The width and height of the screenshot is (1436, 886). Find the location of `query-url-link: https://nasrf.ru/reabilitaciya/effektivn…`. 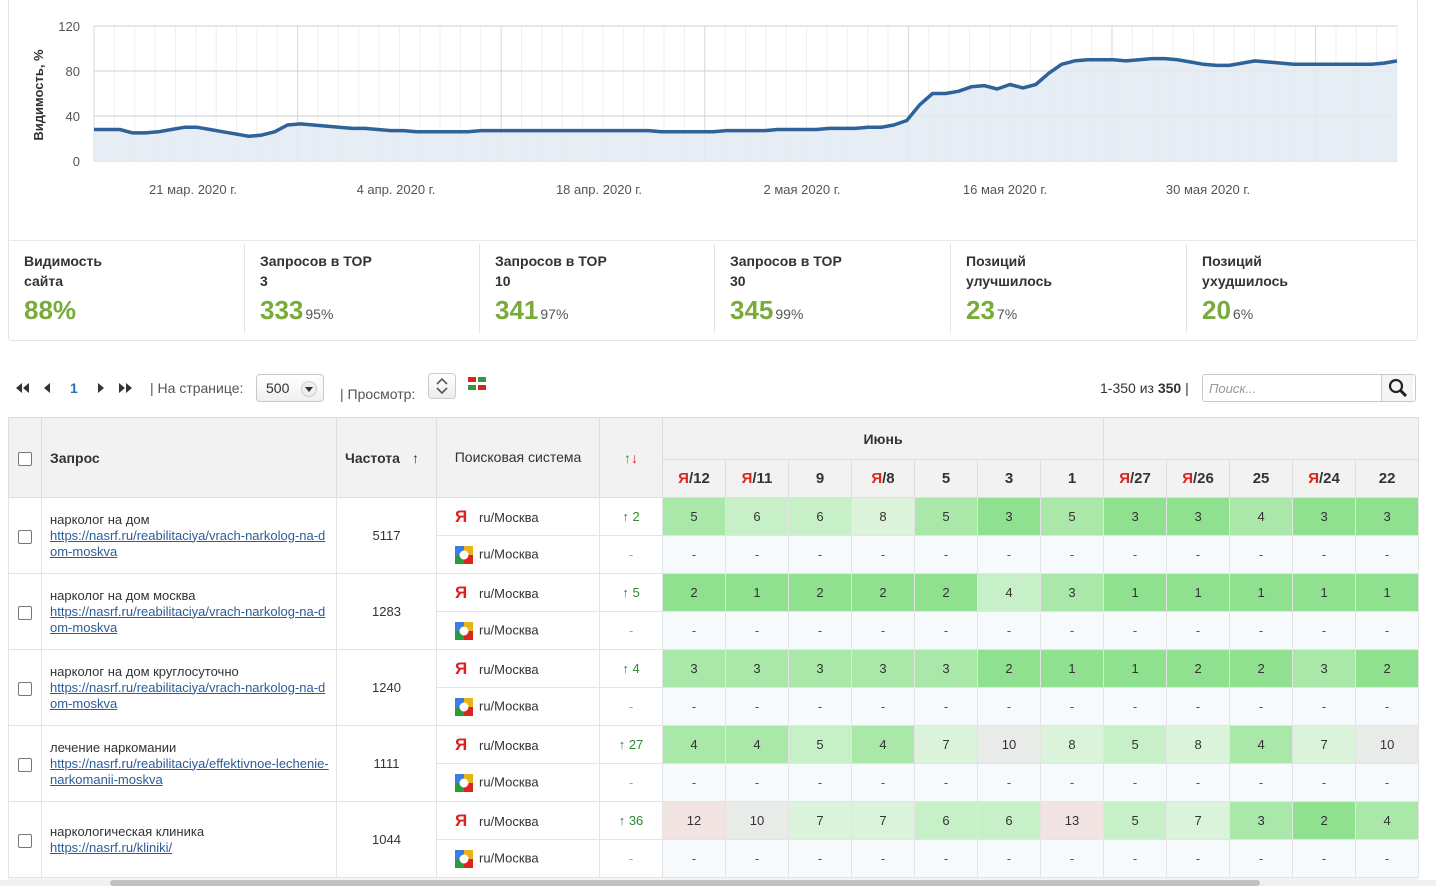

query-url-link: https://nasrf.ru/reabilitaciya/effektivn… is located at coordinates (189, 771).